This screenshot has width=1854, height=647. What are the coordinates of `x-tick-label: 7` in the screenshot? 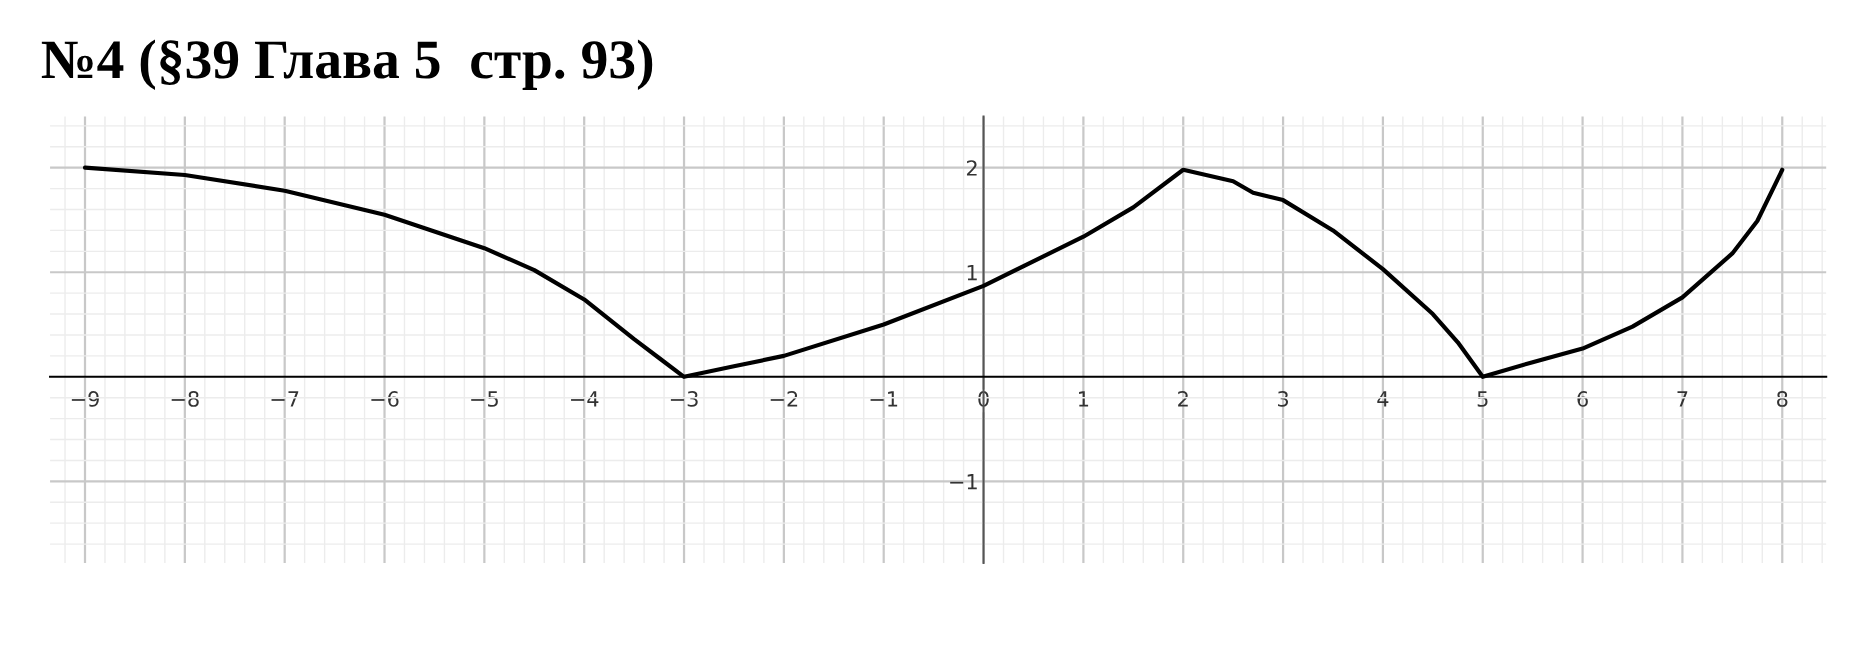 It's located at (1682, 399).